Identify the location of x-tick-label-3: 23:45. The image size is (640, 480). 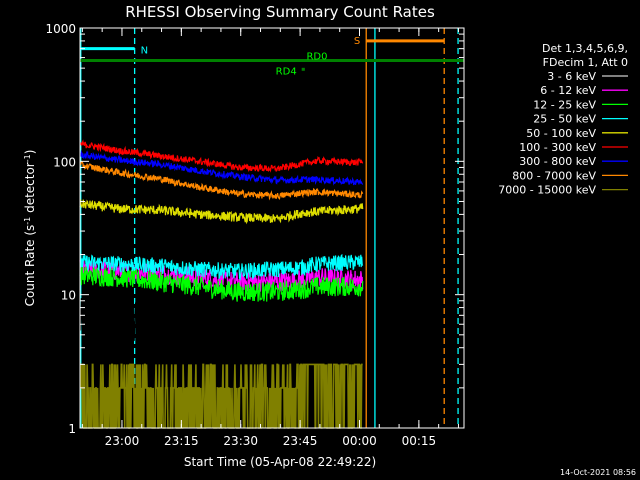
(300, 441).